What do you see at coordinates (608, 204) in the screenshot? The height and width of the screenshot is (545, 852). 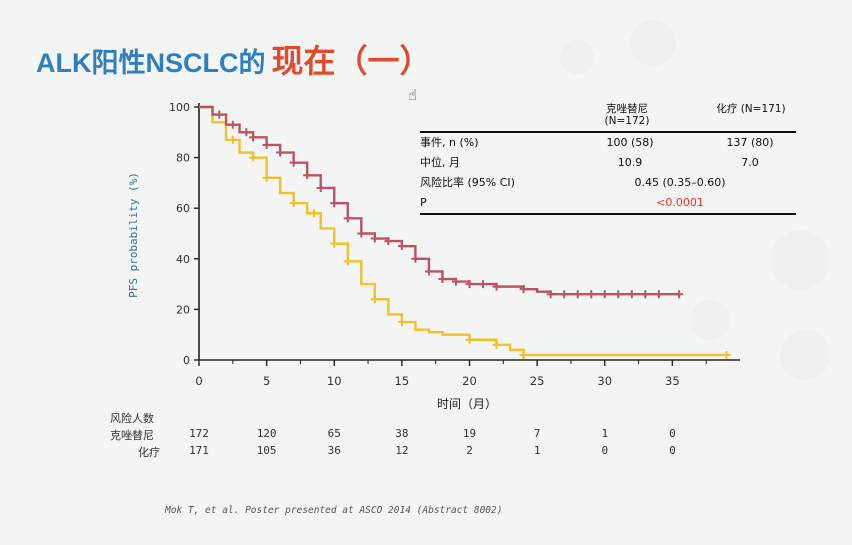 I see `stats-row-p: P <0.0001` at bounding box center [608, 204].